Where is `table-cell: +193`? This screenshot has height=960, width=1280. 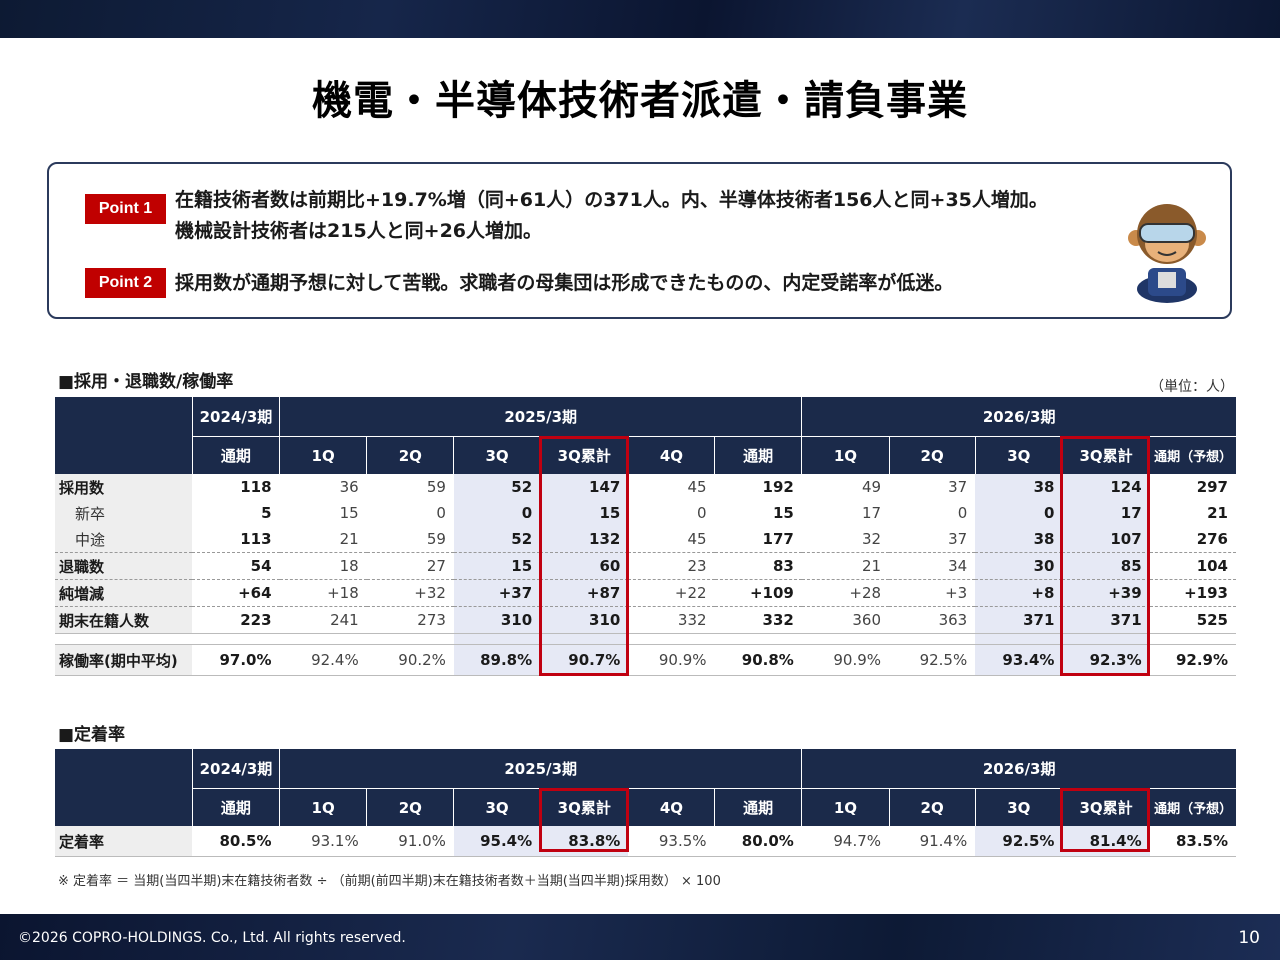 table-cell: +193 is located at coordinates (1192, 593).